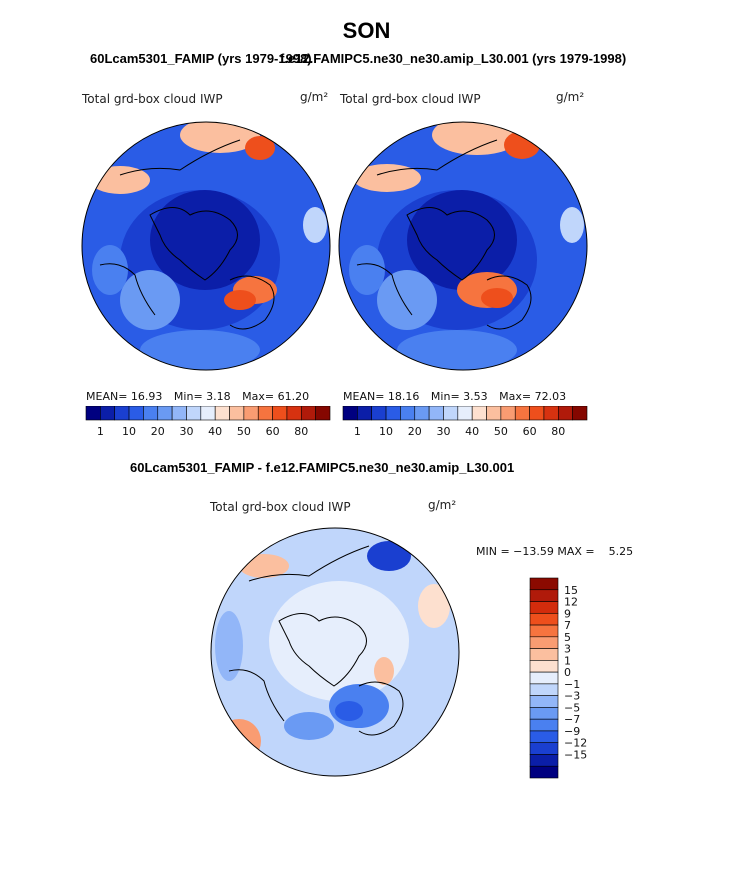 The width and height of the screenshot is (733, 882). What do you see at coordinates (572, 719) in the screenshot?
I see `diff-colorbar-tick-label: −7` at bounding box center [572, 719].